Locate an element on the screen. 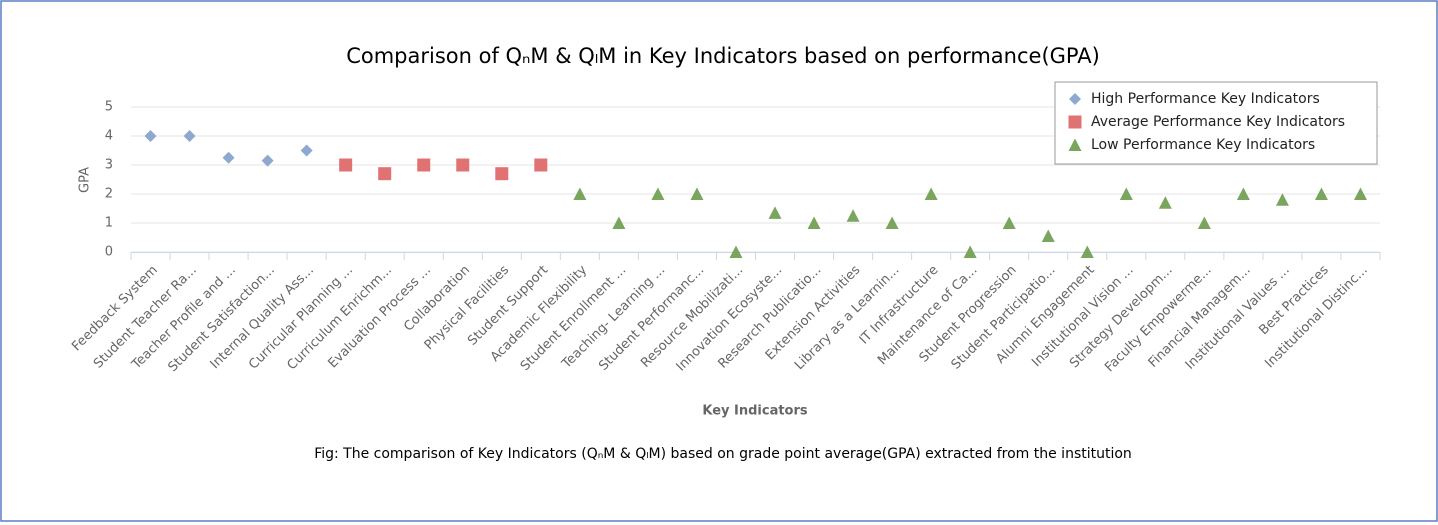 This screenshot has height=525, width=1438. y-tick-label: 4 is located at coordinates (109, 136).